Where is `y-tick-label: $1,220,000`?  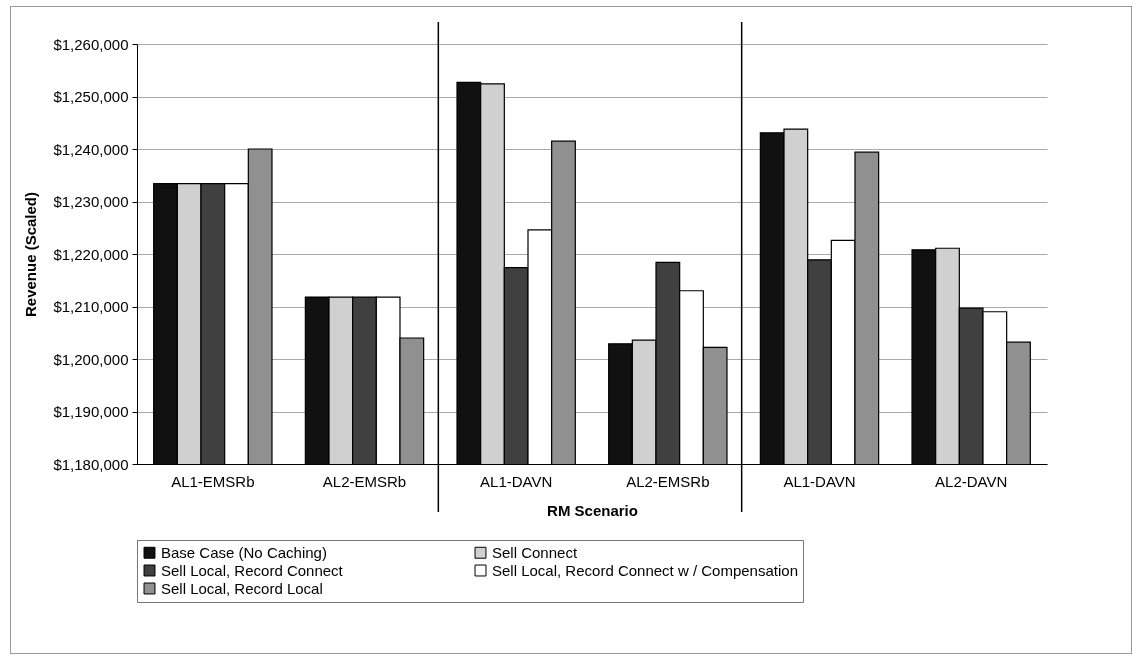
y-tick-label: $1,220,000 is located at coordinates (91, 254).